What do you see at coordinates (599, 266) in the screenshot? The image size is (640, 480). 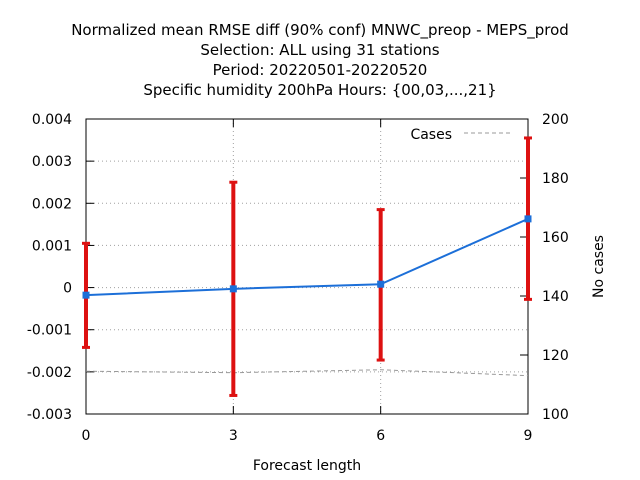 I see `y2-axis-label: No cases` at bounding box center [599, 266].